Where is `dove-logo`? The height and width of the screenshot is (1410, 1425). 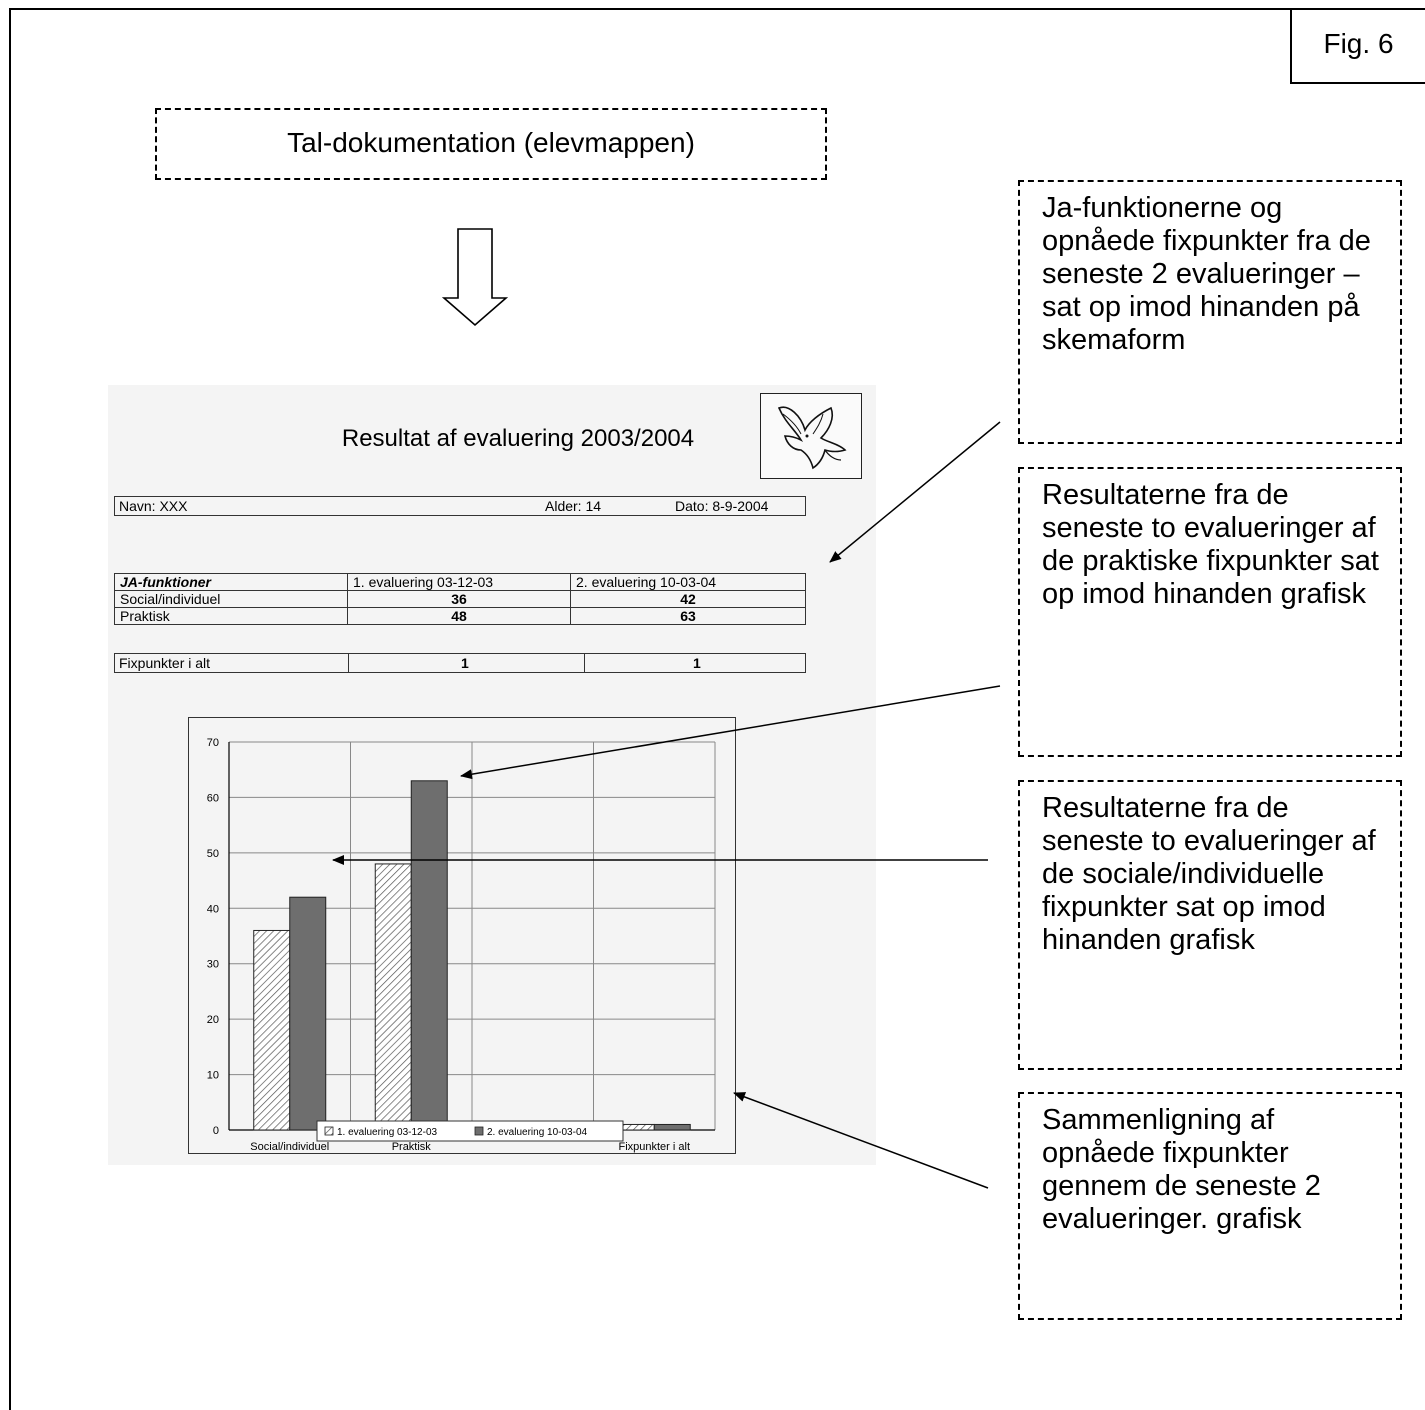 dove-logo is located at coordinates (811, 436).